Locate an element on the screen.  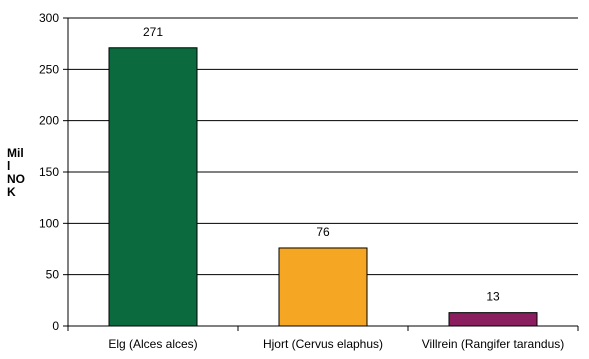
y-tick-label-150: 150 is located at coordinates (49, 172).